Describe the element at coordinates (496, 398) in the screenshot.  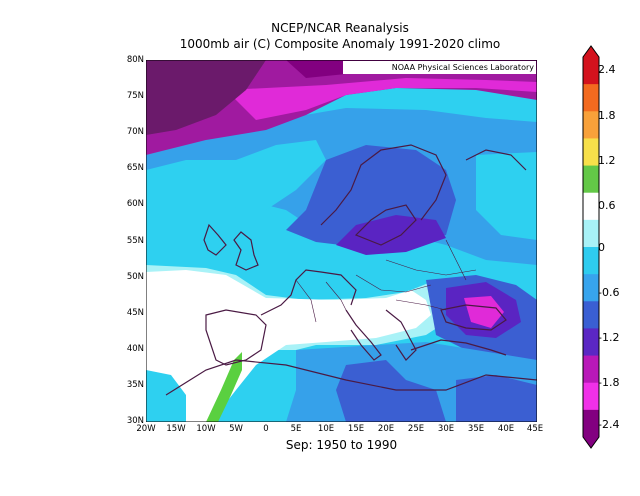
I see `anomaly-deep-blue-southeast` at that location.